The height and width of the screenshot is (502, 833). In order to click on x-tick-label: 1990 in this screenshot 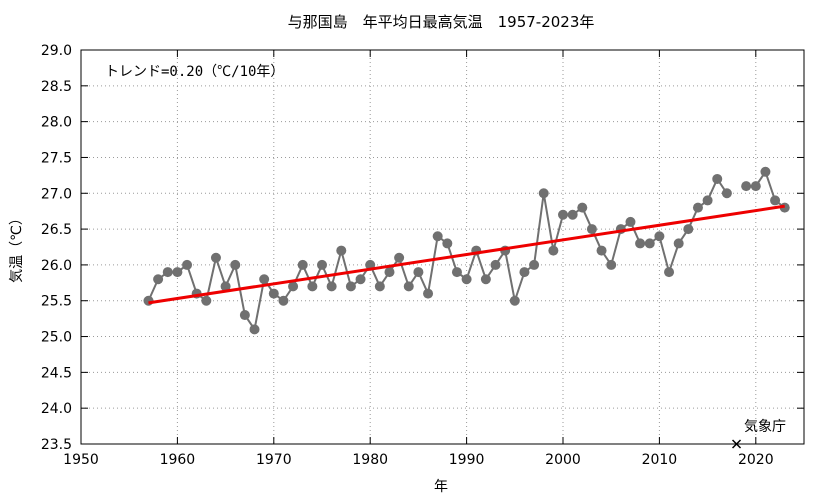, I will do `click(467, 460)`.